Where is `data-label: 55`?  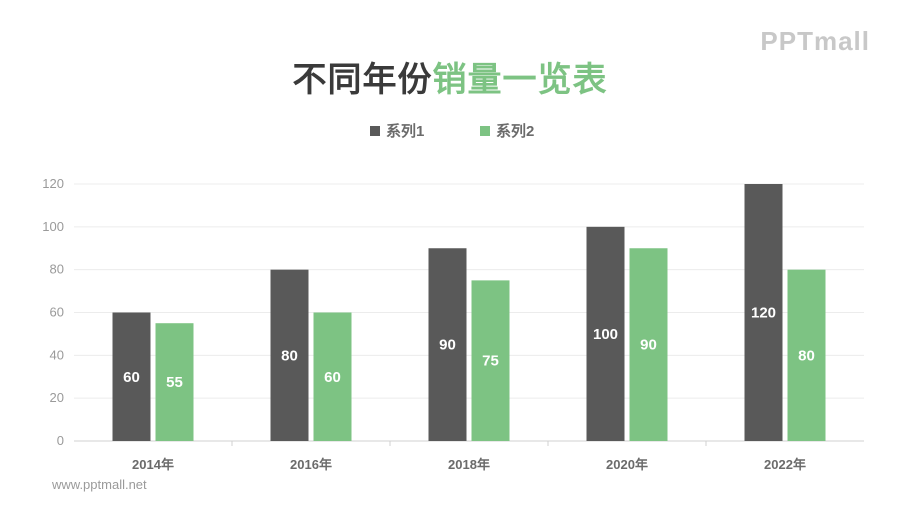 data-label: 55 is located at coordinates (174, 382).